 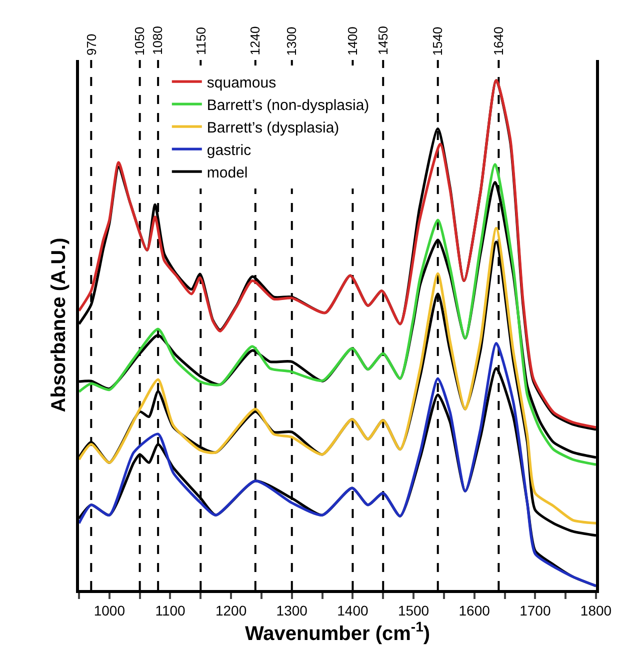 What do you see at coordinates (170, 610) in the screenshot?
I see `x-tick-label: 1100` at bounding box center [170, 610].